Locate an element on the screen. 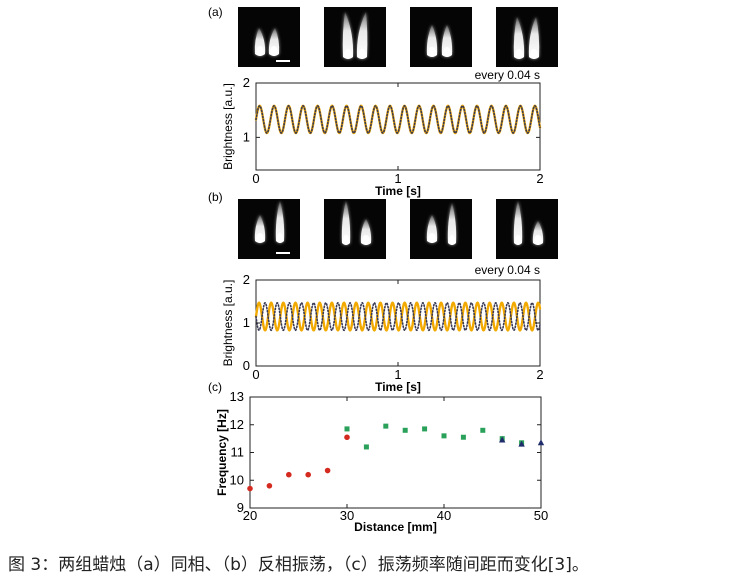  panel-a-label: (a) is located at coordinates (215, 12).